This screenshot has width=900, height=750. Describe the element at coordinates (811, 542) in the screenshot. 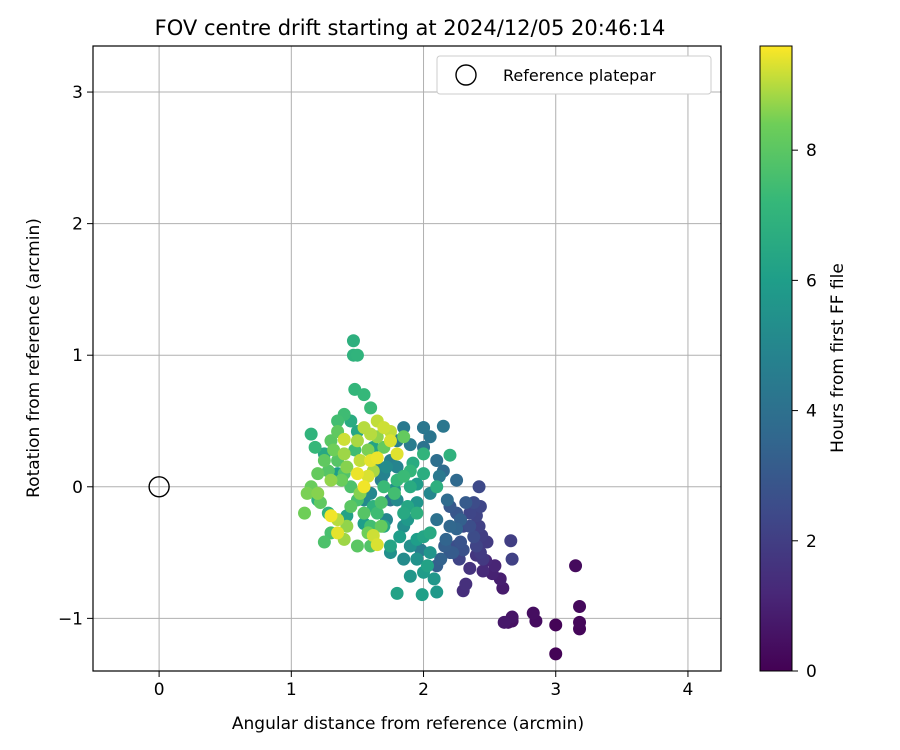

I see `colorbar-tick-label: 2` at that location.